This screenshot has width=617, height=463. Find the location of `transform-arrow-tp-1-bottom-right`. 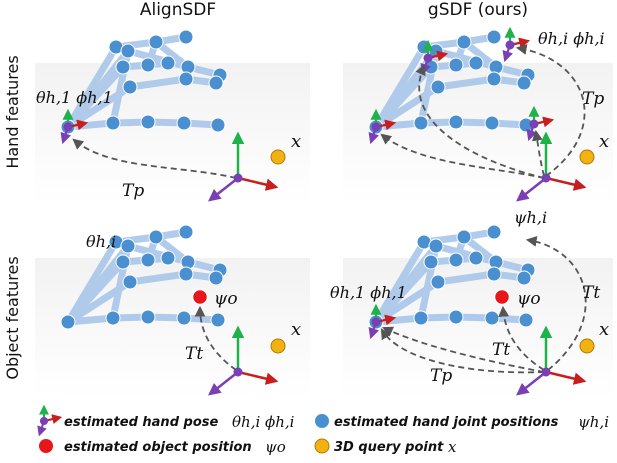

transform-arrow-tp-1-bottom-right is located at coordinates (462, 351).